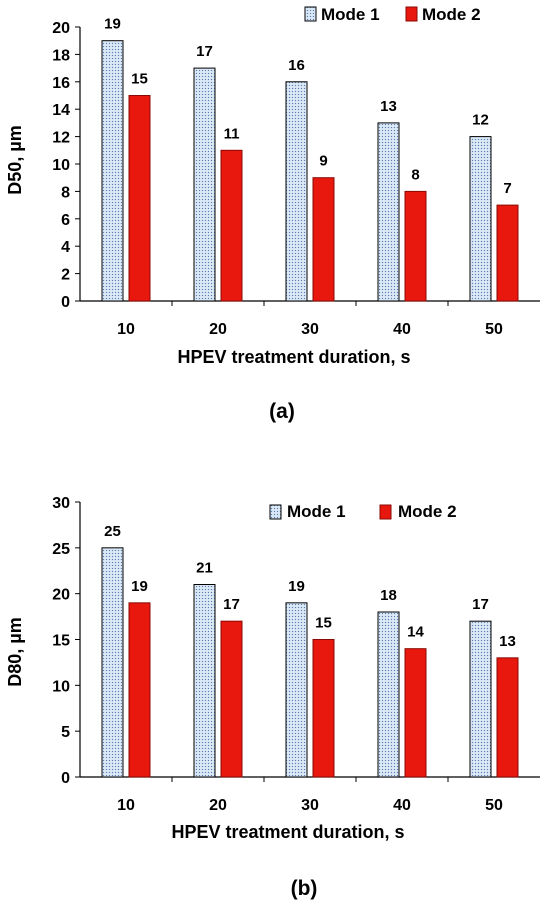 Image resolution: width=550 pixels, height=912 pixels. Describe the element at coordinates (61, 138) in the screenshot. I see `y-tick-label: 12` at that location.